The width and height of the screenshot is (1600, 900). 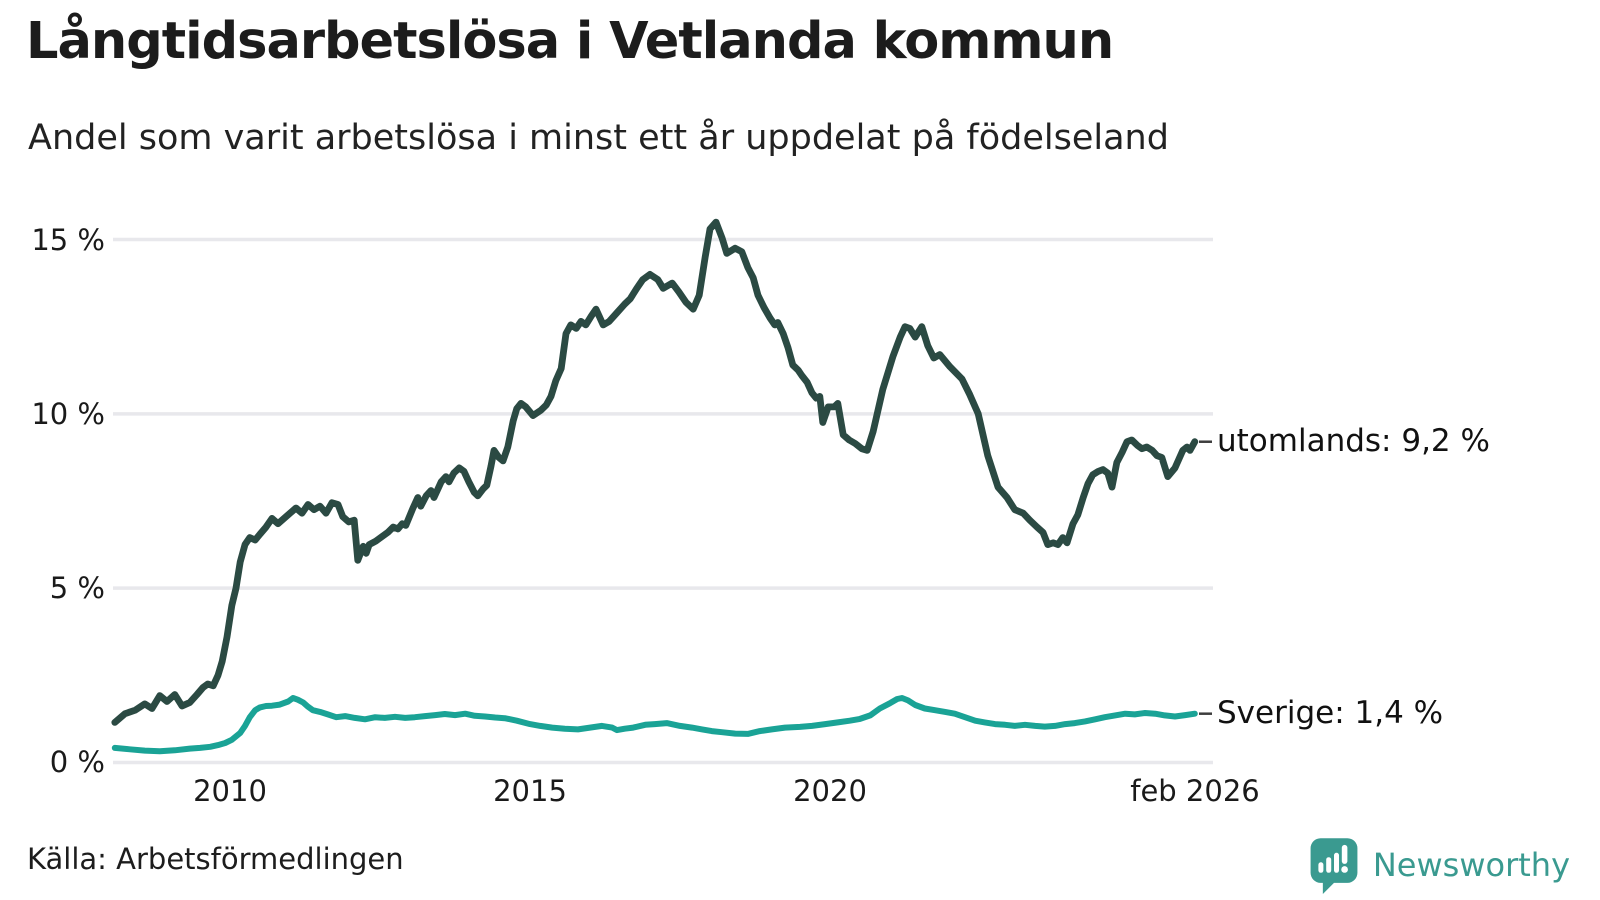 I want to click on bar-small, so click(x=1321, y=867).